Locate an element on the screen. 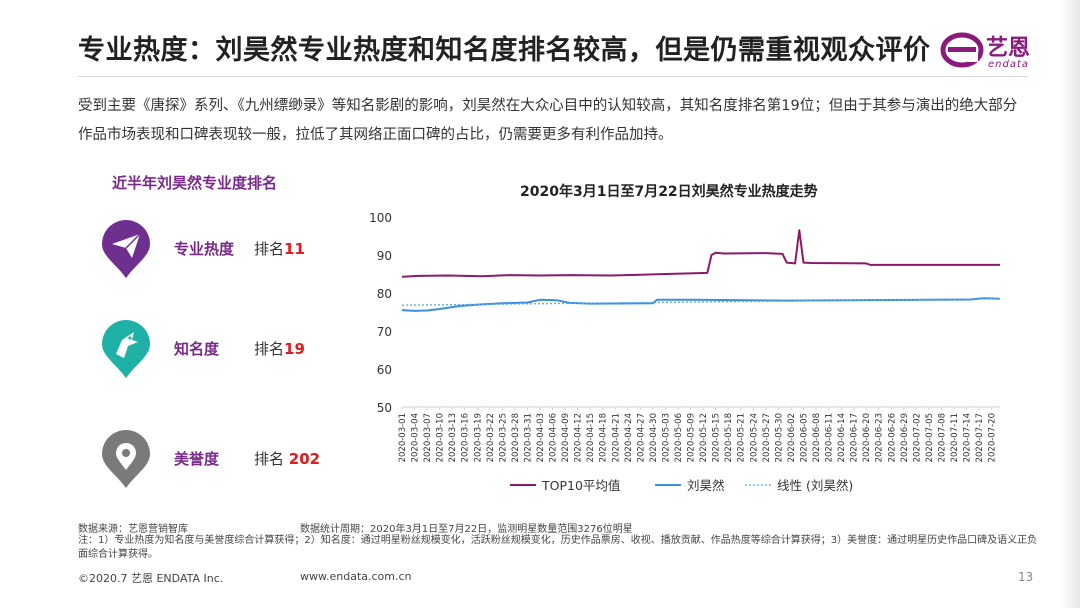 The image size is (1080, 608). x-tick-label: 2020-03-22 is located at coordinates (491, 437).